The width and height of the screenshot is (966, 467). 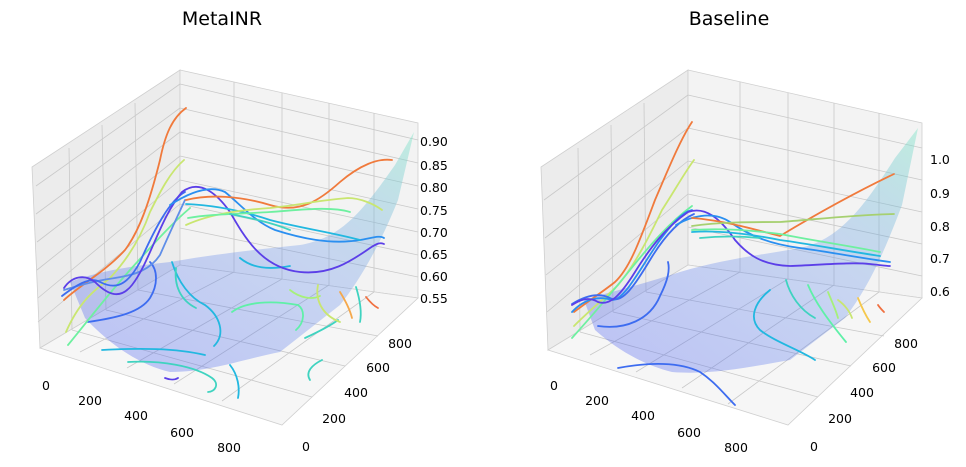 What do you see at coordinates (434, 187) in the screenshot?
I see `z-tick-label: 0.80` at bounding box center [434, 187].